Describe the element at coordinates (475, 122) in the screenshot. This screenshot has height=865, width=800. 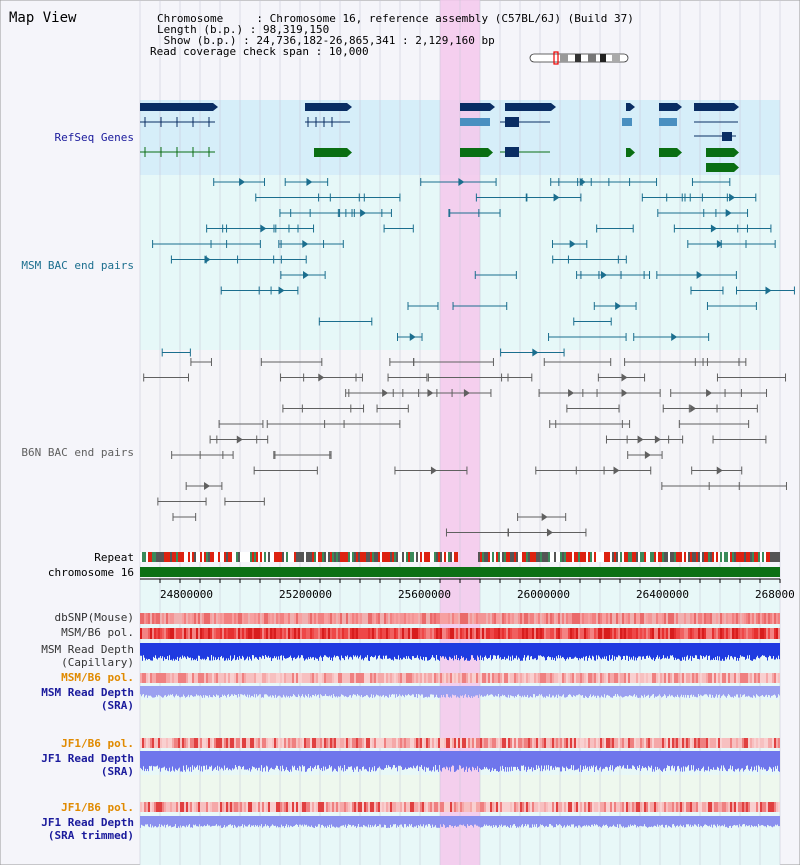
I see `gene-block` at that location.